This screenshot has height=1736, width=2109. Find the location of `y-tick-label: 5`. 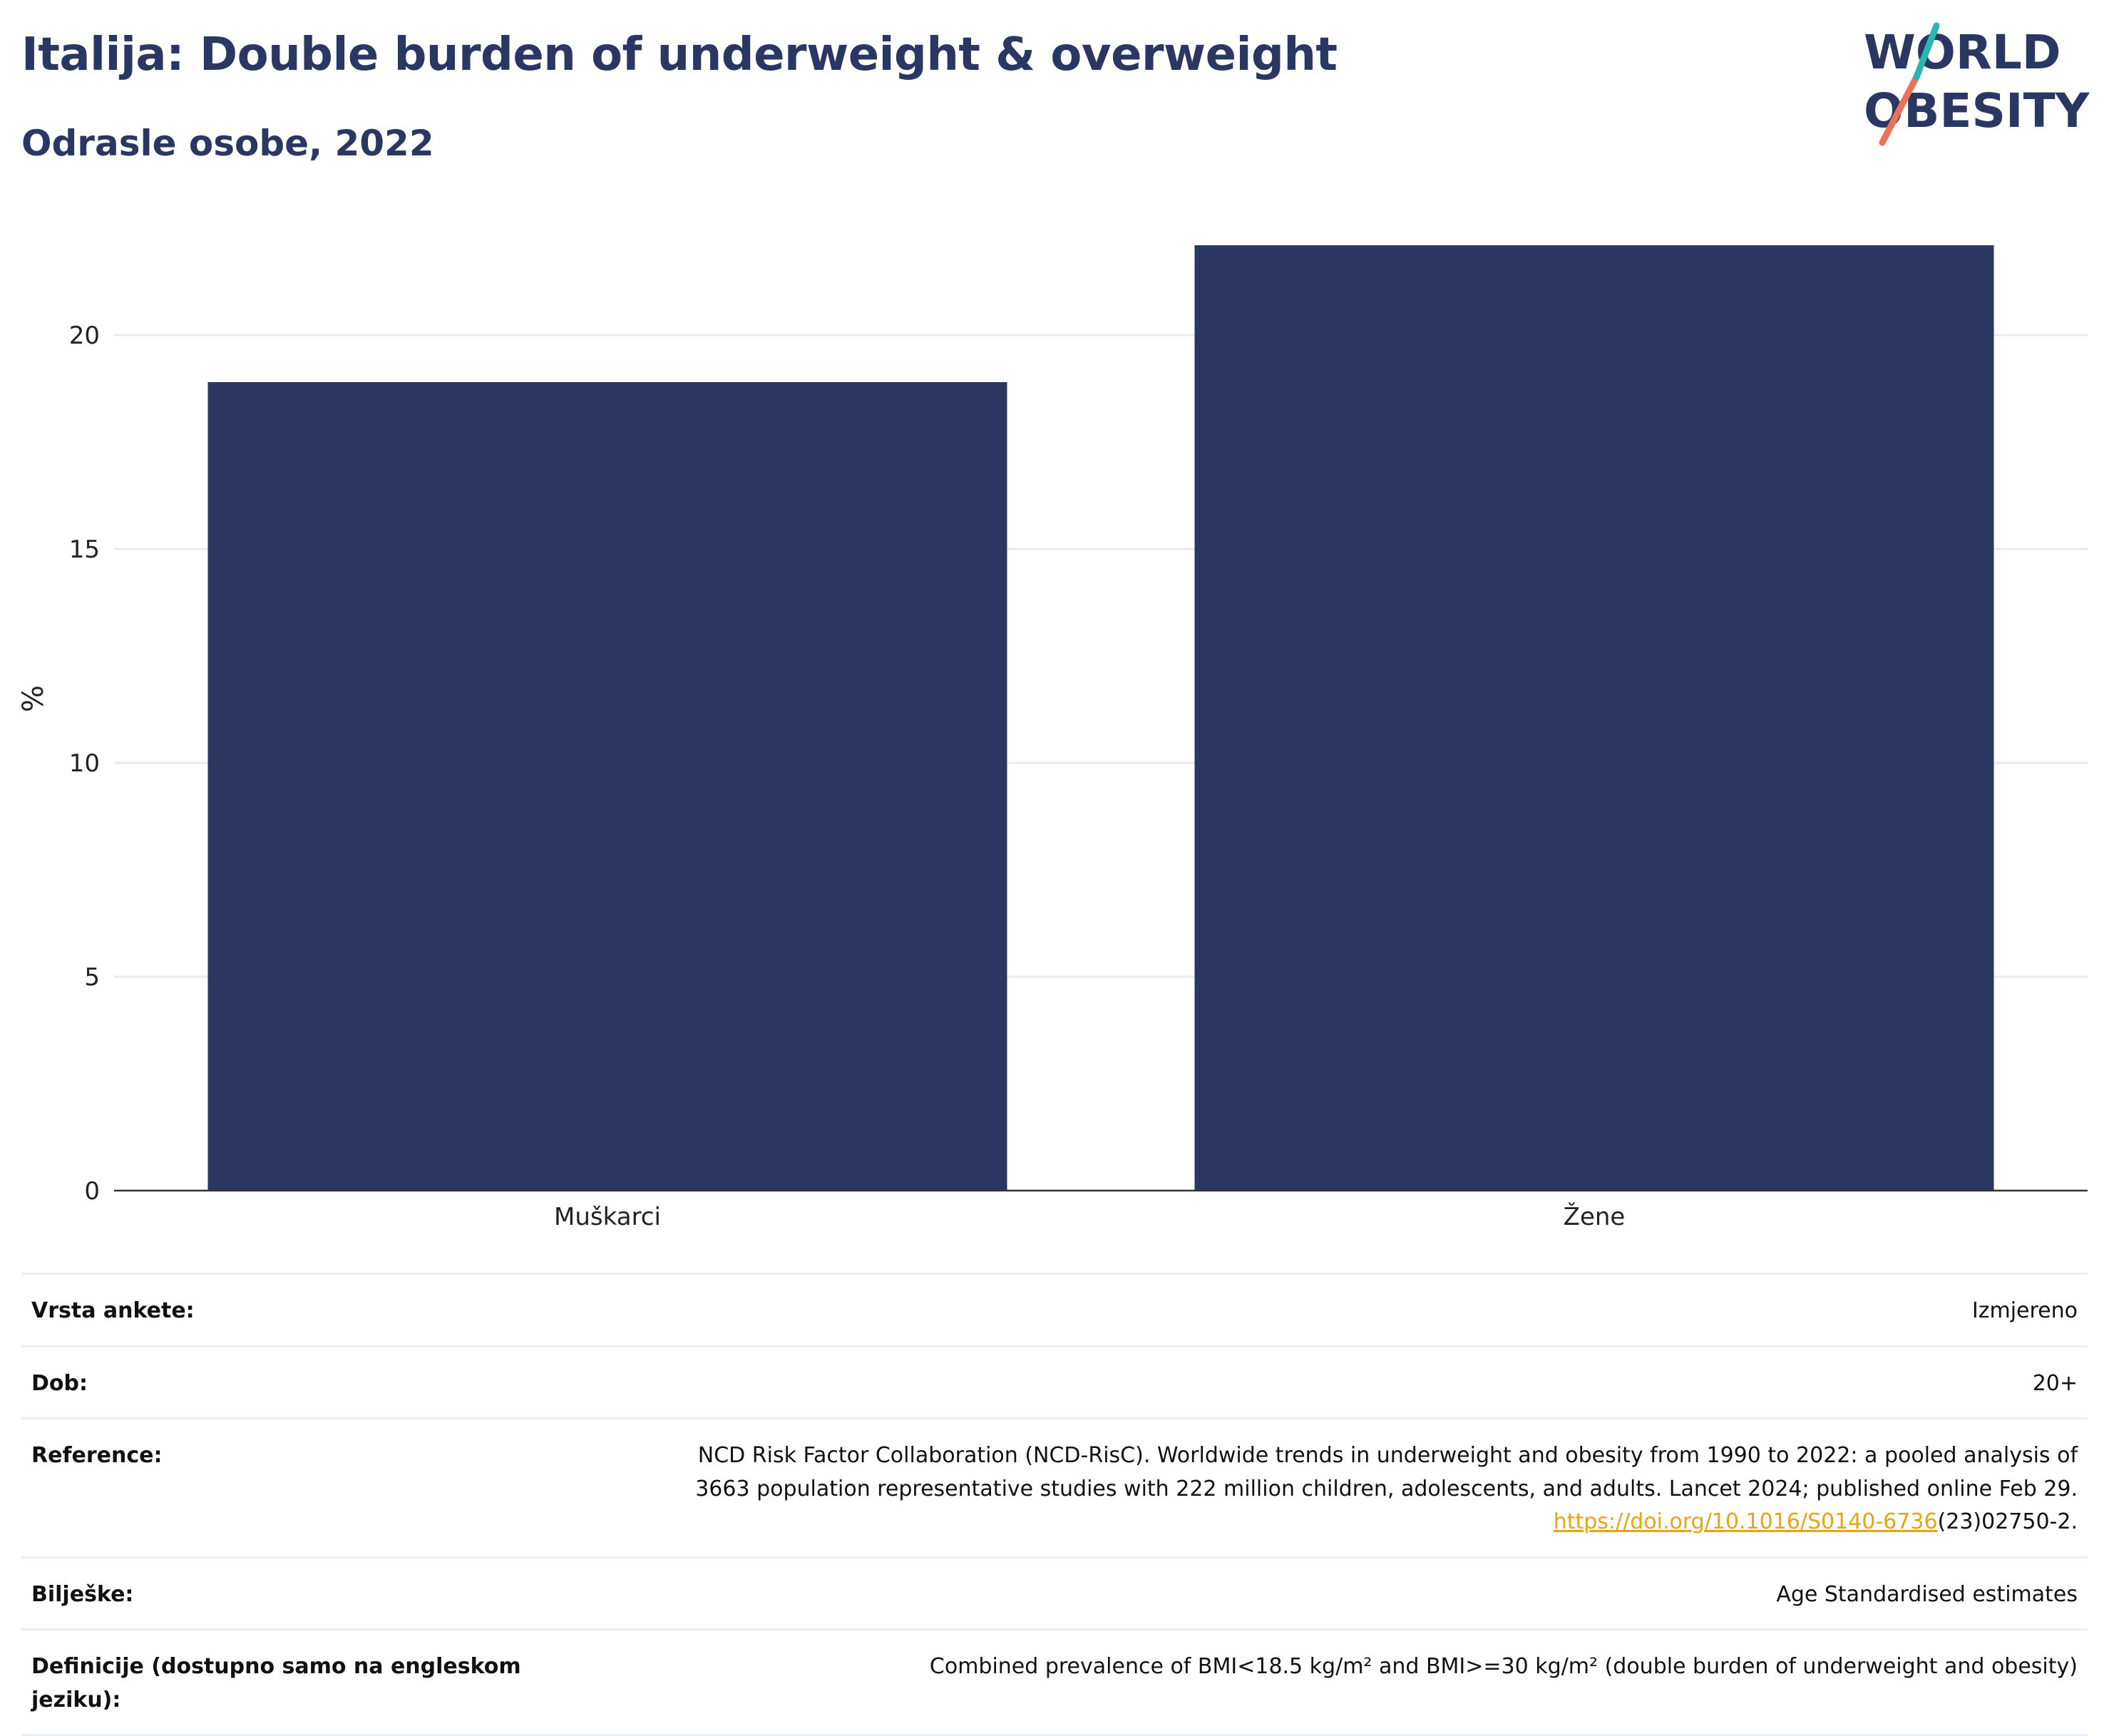

y-tick-label: 5 is located at coordinates (92, 978).